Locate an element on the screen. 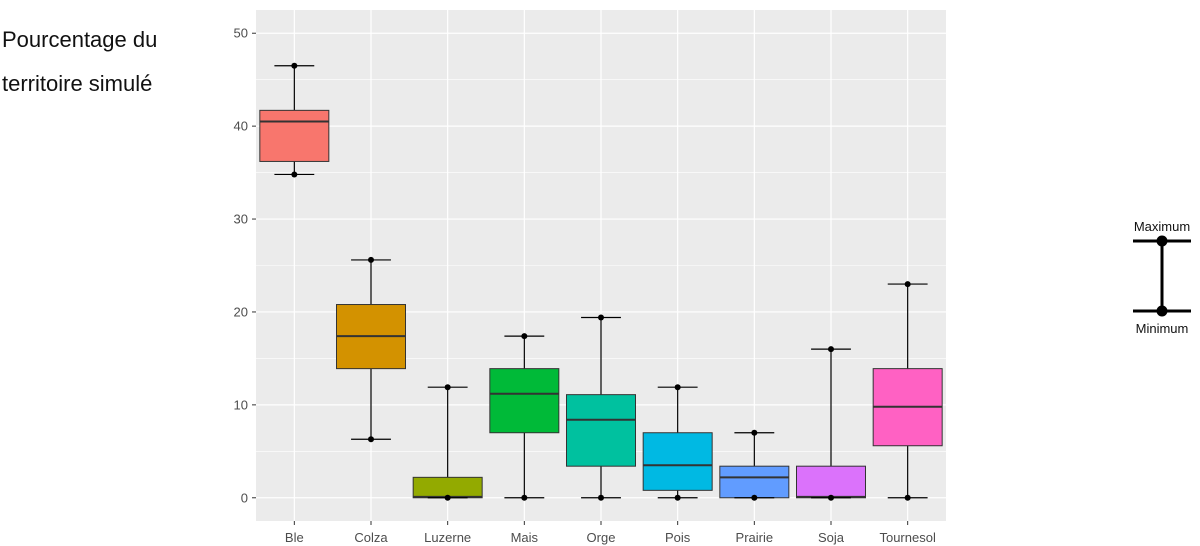  x-tick-label: Luzerne is located at coordinates (447, 537).